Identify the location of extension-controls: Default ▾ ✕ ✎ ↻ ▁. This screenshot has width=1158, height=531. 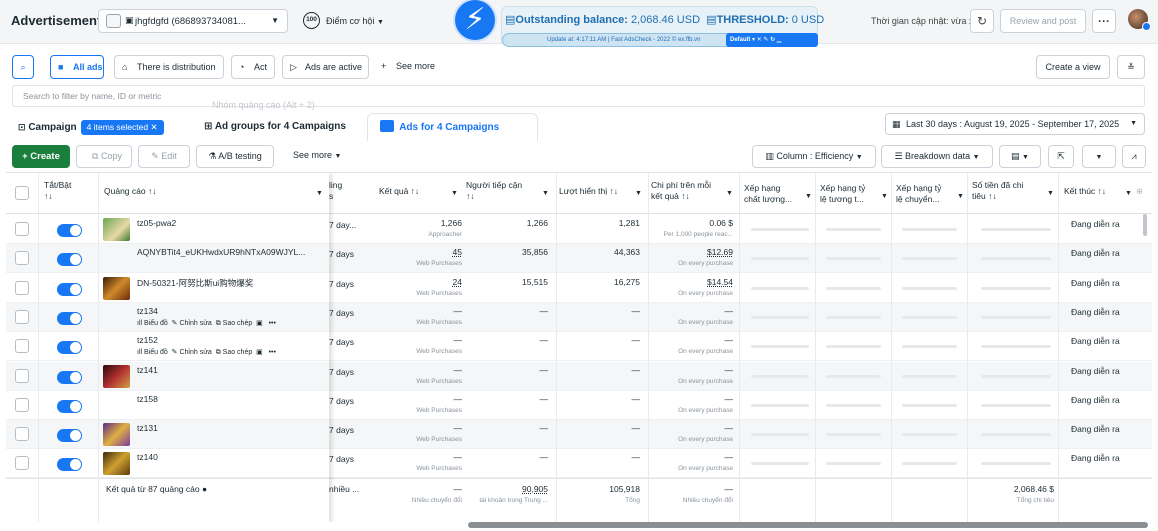
(772, 40).